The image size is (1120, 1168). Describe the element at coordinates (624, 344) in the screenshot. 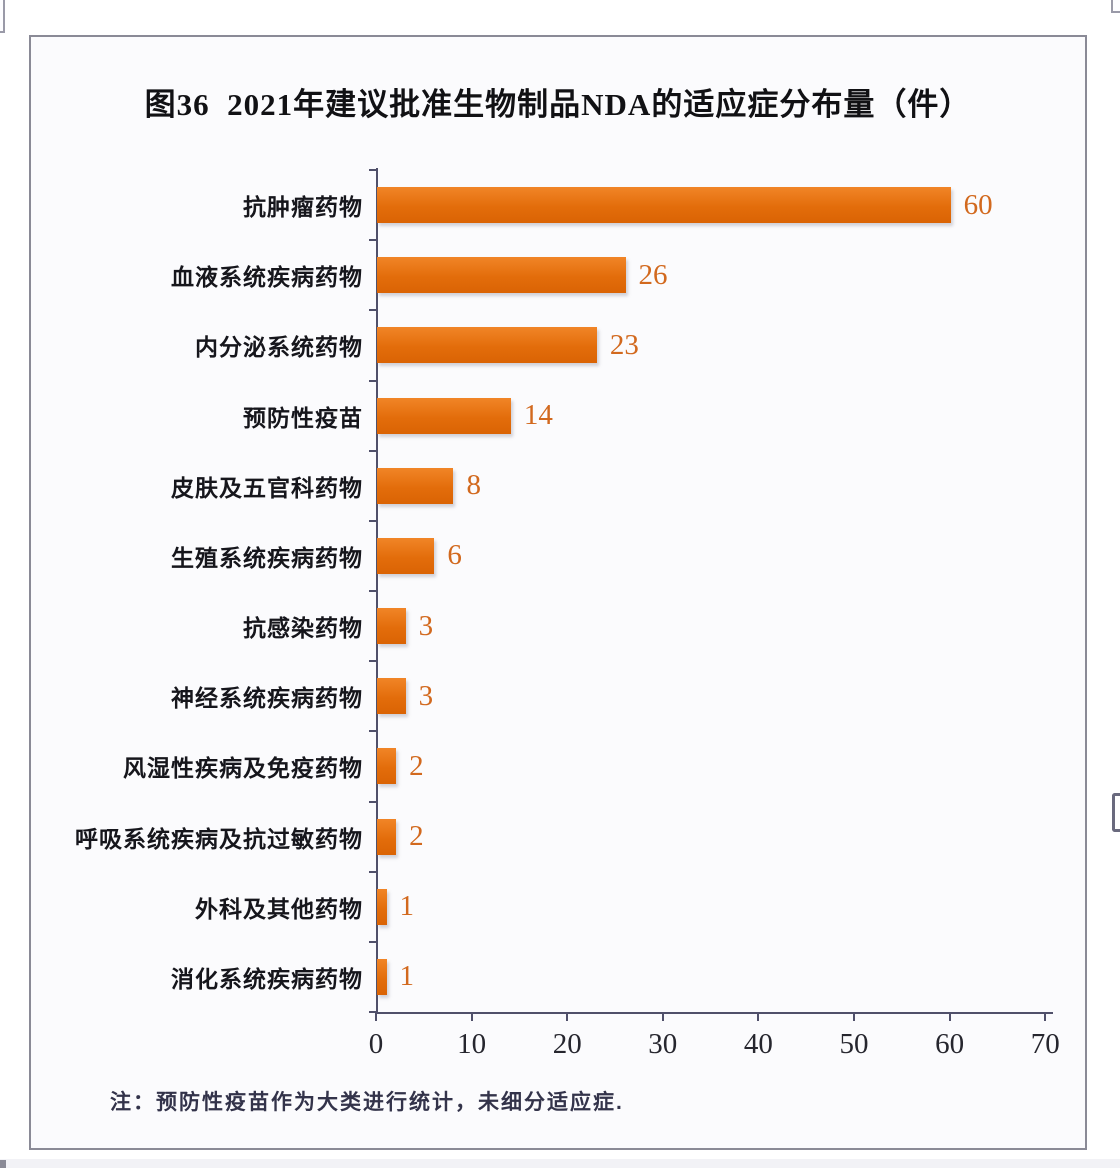

I see `value-label: 23` at that location.